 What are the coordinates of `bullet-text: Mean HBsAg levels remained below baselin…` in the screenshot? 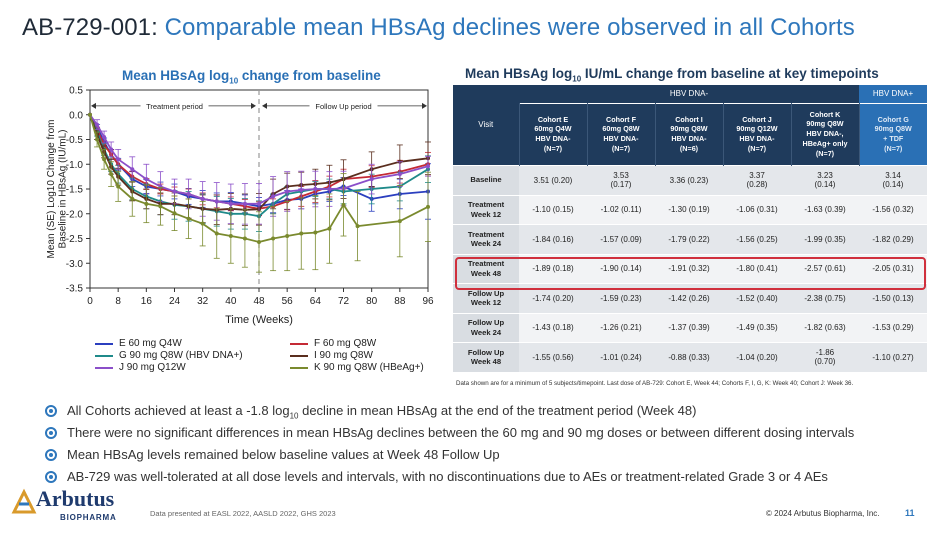 It's located at (283, 454).